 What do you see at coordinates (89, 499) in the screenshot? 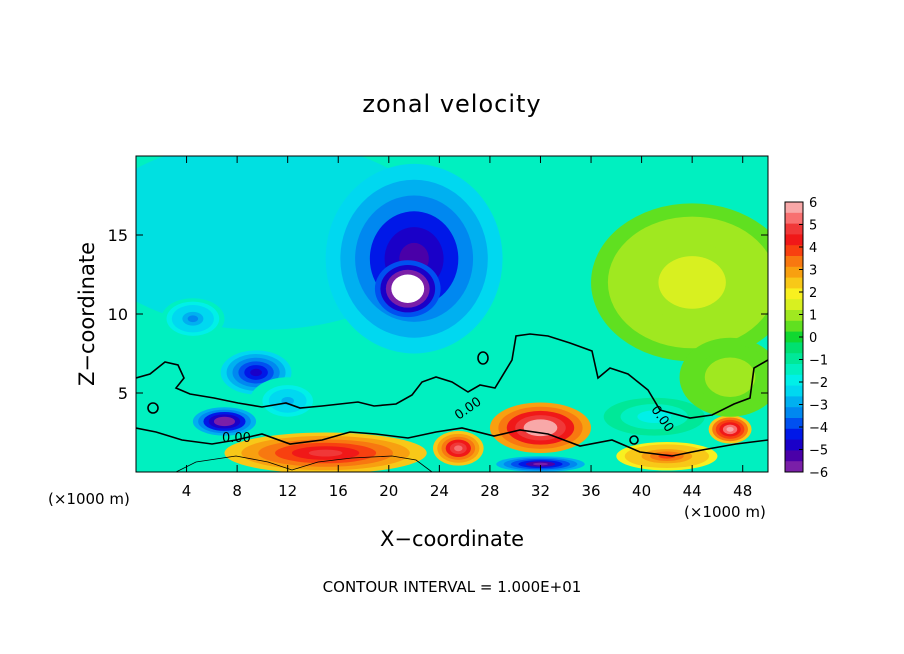
I see `x-unit-left: (×1000 m)` at bounding box center [89, 499].